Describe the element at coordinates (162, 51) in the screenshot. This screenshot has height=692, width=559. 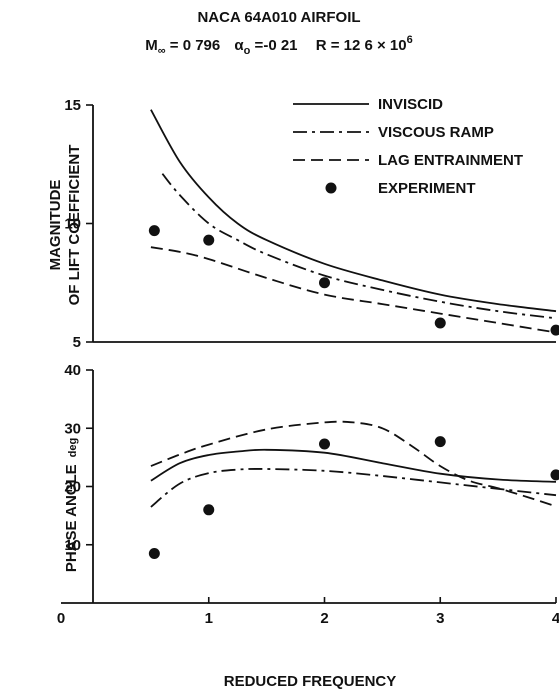
I see `mach-subscript: ∞` at that location.